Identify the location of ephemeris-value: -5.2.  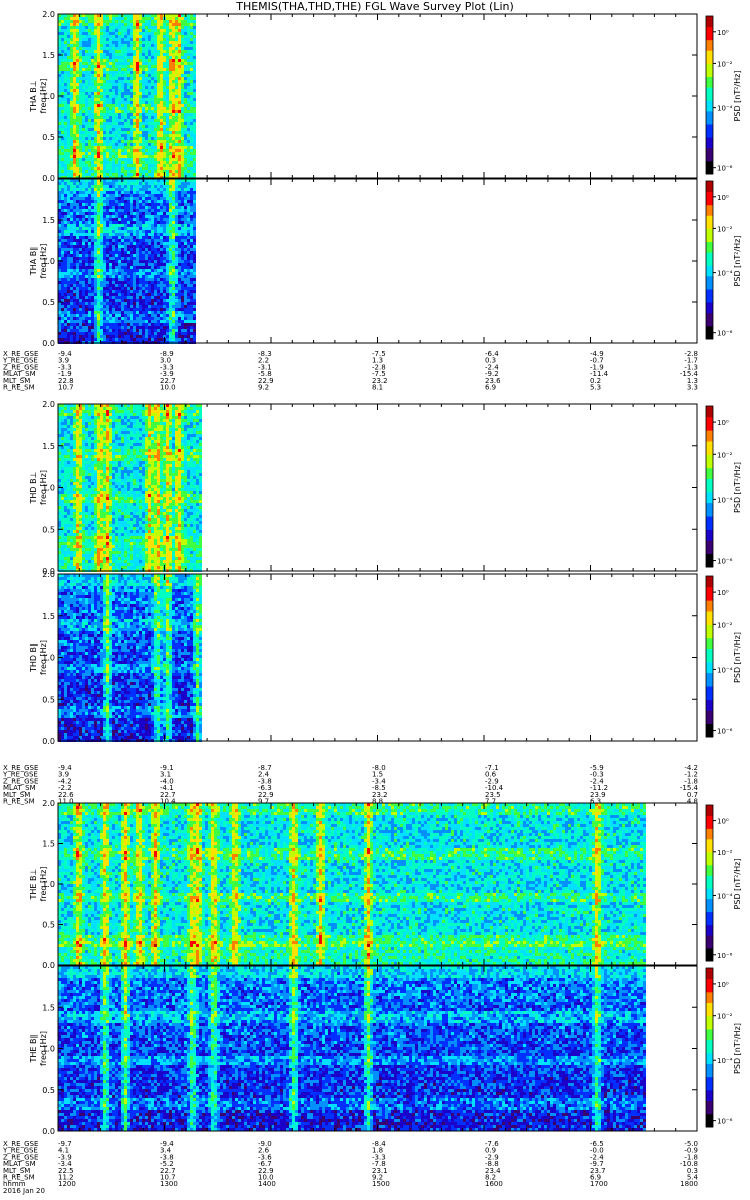
(167, 1164).